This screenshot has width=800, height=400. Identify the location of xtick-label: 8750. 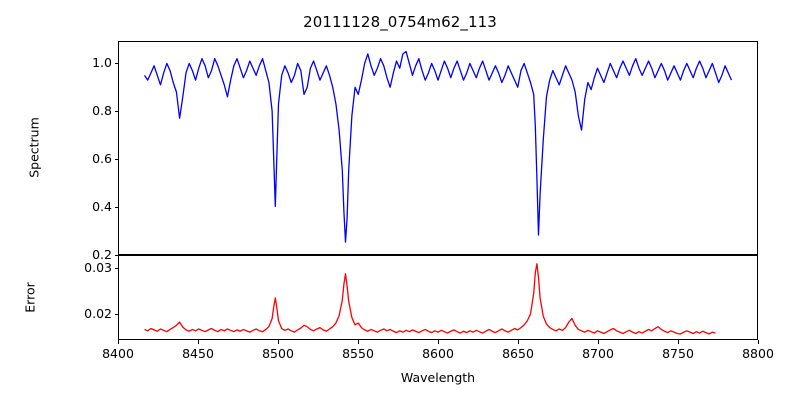
(678, 353).